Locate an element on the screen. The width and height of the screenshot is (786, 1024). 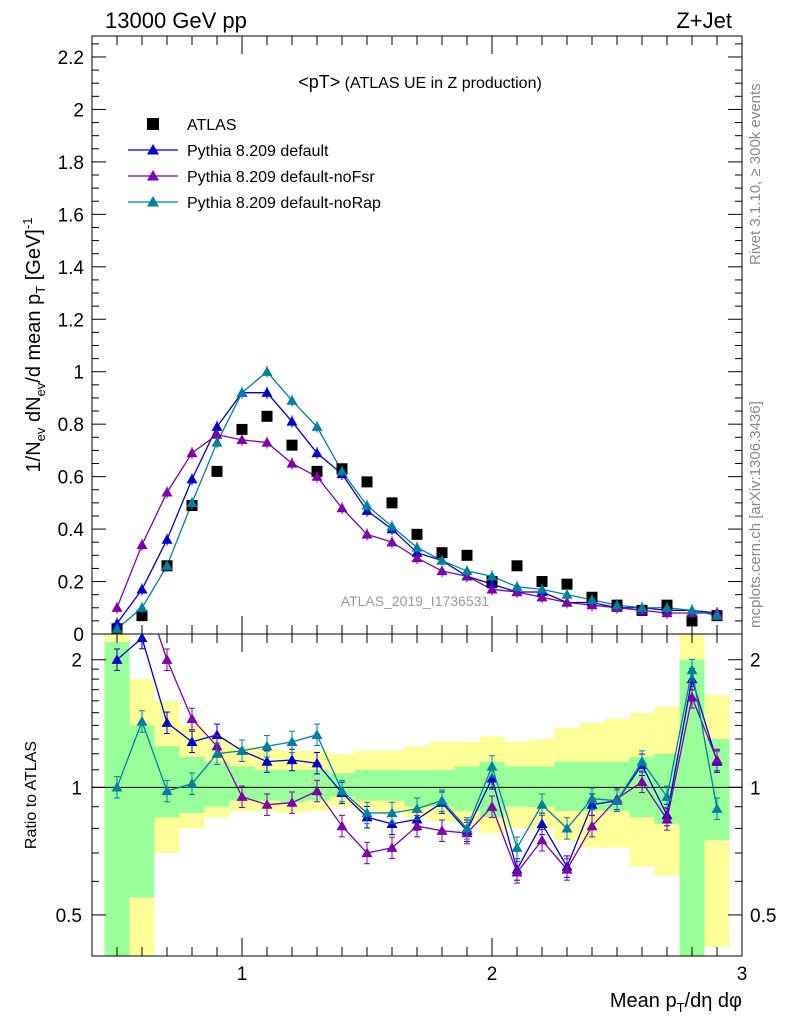
rivet-version-label: Rivet 3.1.10, ≥ 300k events is located at coordinates (755, 174).